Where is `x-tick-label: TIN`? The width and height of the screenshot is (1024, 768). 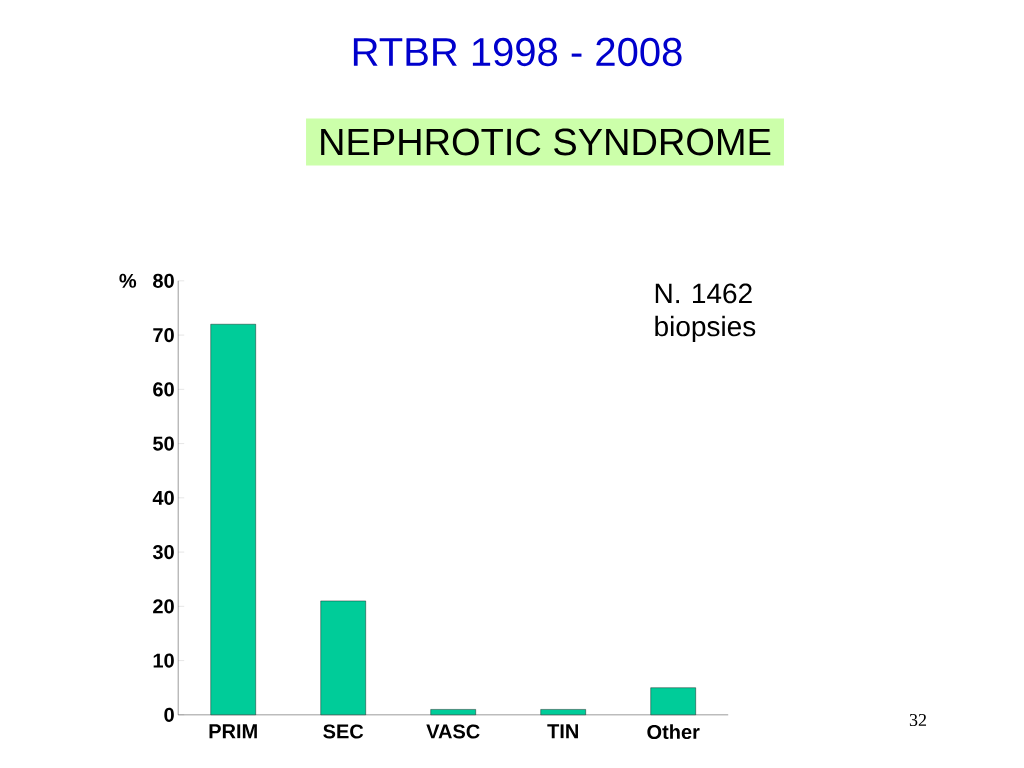
x-tick-label: TIN is located at coordinates (562, 731).